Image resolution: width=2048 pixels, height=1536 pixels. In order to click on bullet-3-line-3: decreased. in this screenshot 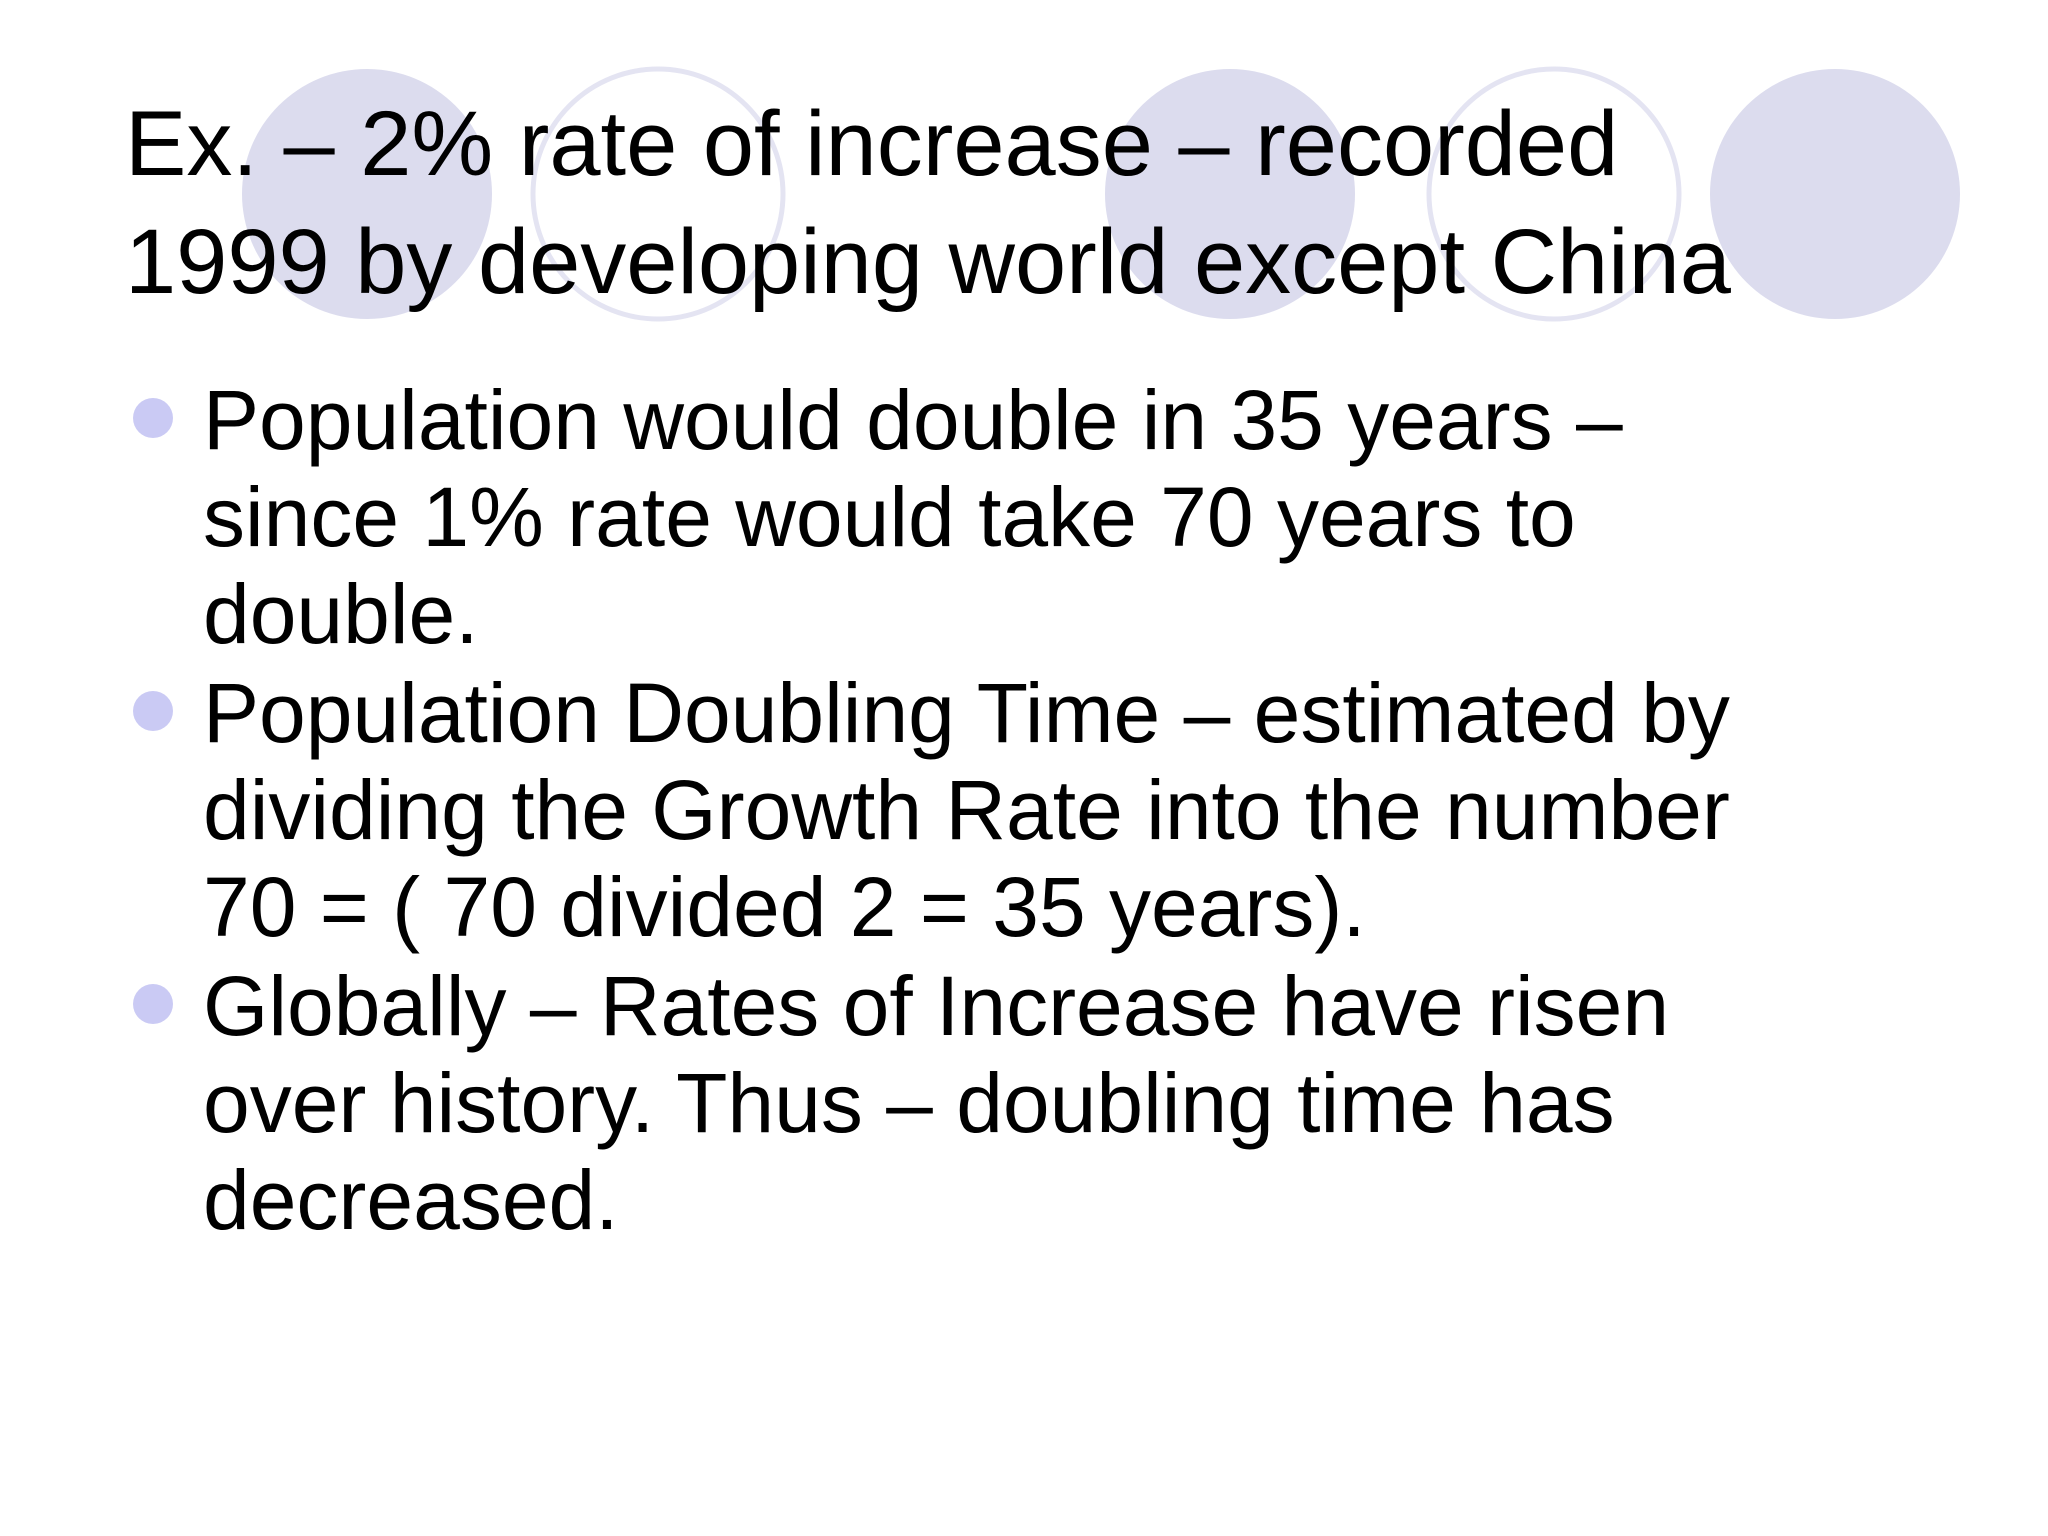, I will do `click(411, 1200)`.